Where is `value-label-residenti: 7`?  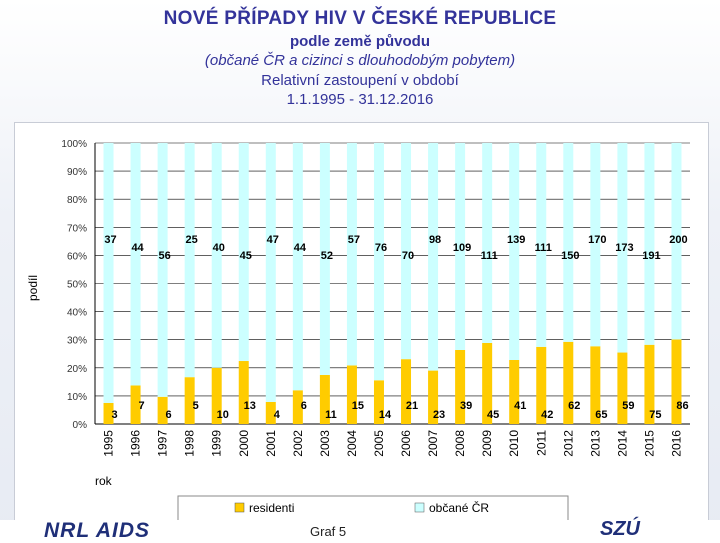 value-label-residenti: 7 is located at coordinates (142, 406).